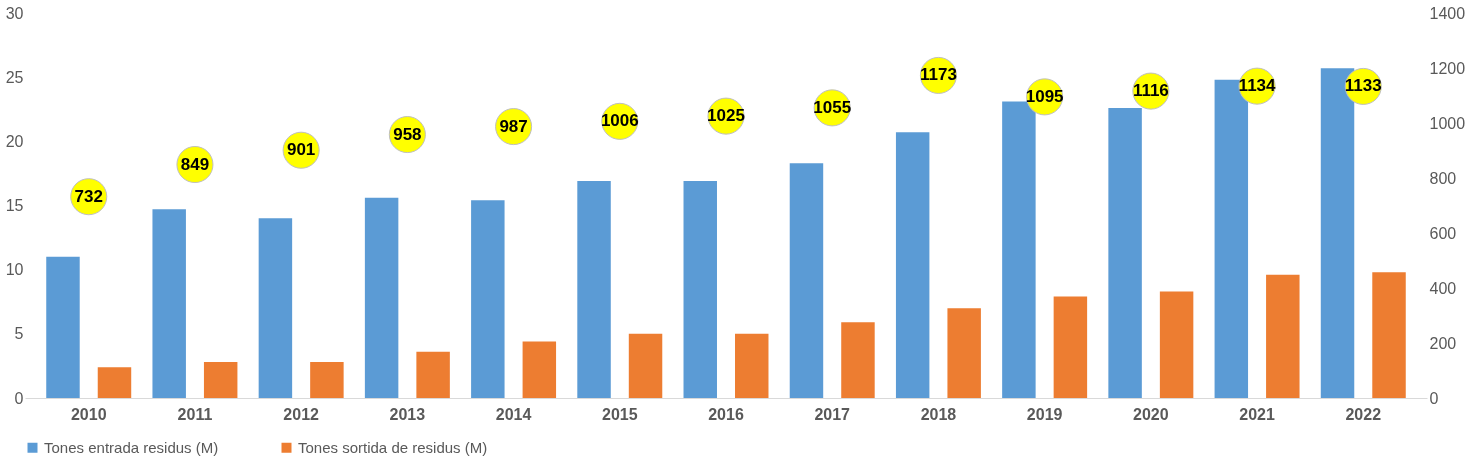 This screenshot has height=461, width=1470. I want to click on x-tick-label: 2019, so click(1044, 414).